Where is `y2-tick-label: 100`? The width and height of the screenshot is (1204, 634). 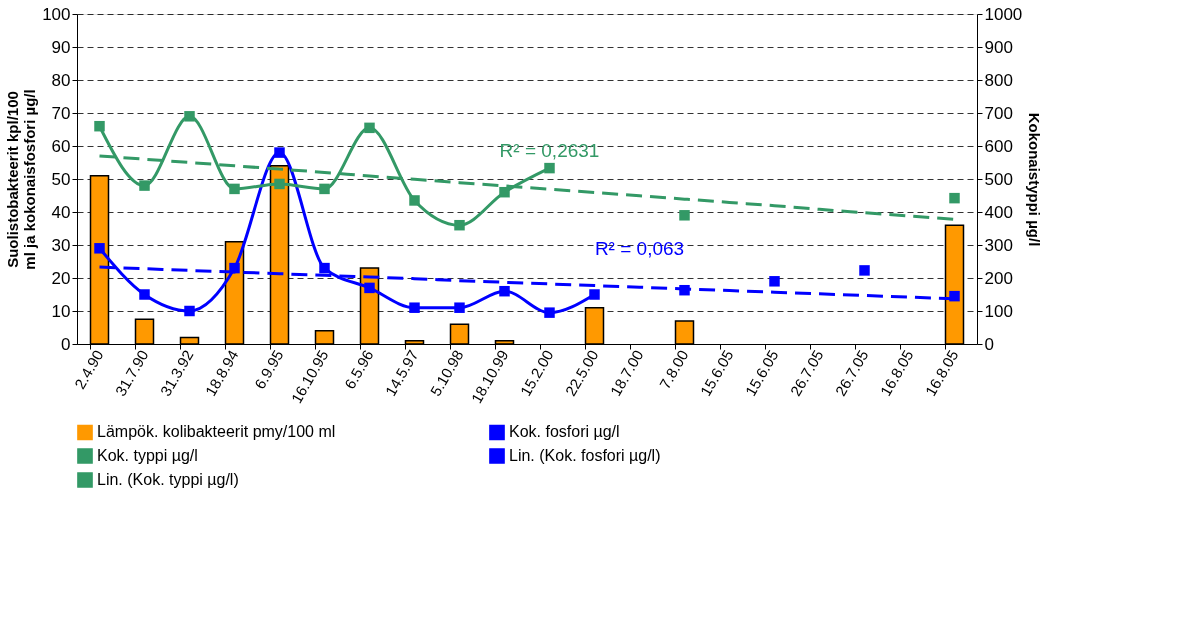 y2-tick-label: 100 is located at coordinates (998, 311).